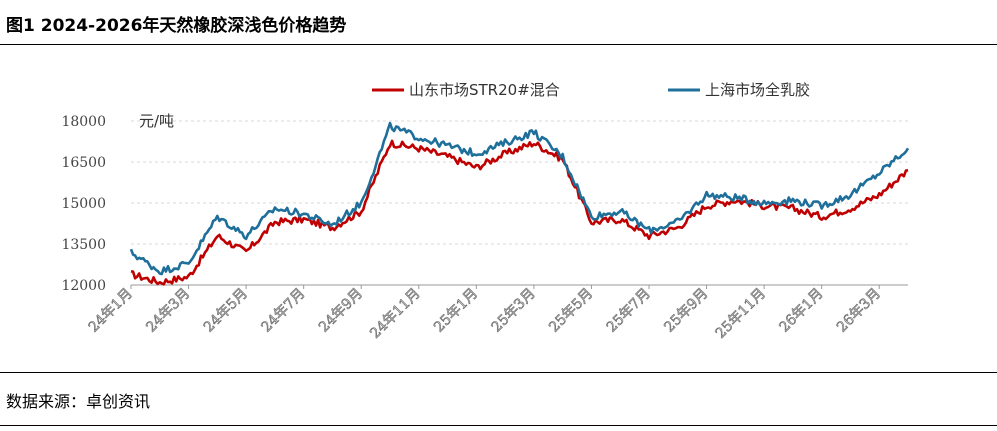 The height and width of the screenshot is (431, 997). I want to click on x-tick-label: 25年9月, so click(686, 311).